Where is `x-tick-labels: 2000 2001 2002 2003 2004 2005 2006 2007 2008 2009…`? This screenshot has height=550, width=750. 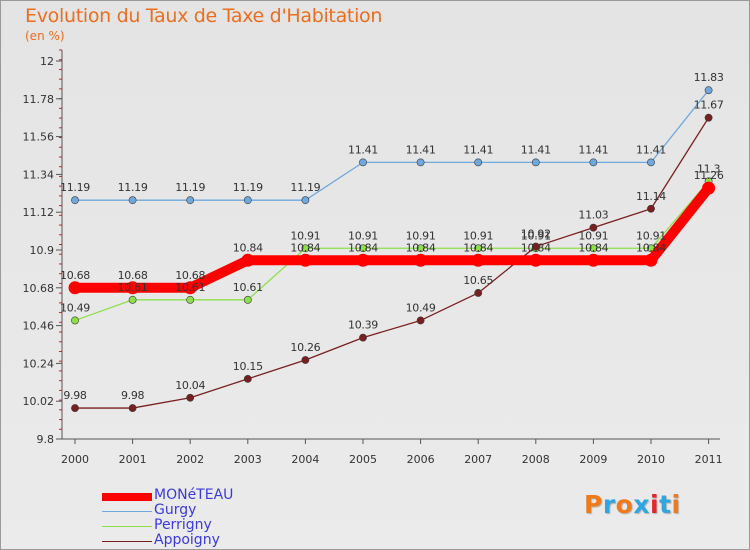
x-tick-labels: 2000 2001 2002 2003 2004 2005 2006 2007 2008 2009… is located at coordinates (392, 452).